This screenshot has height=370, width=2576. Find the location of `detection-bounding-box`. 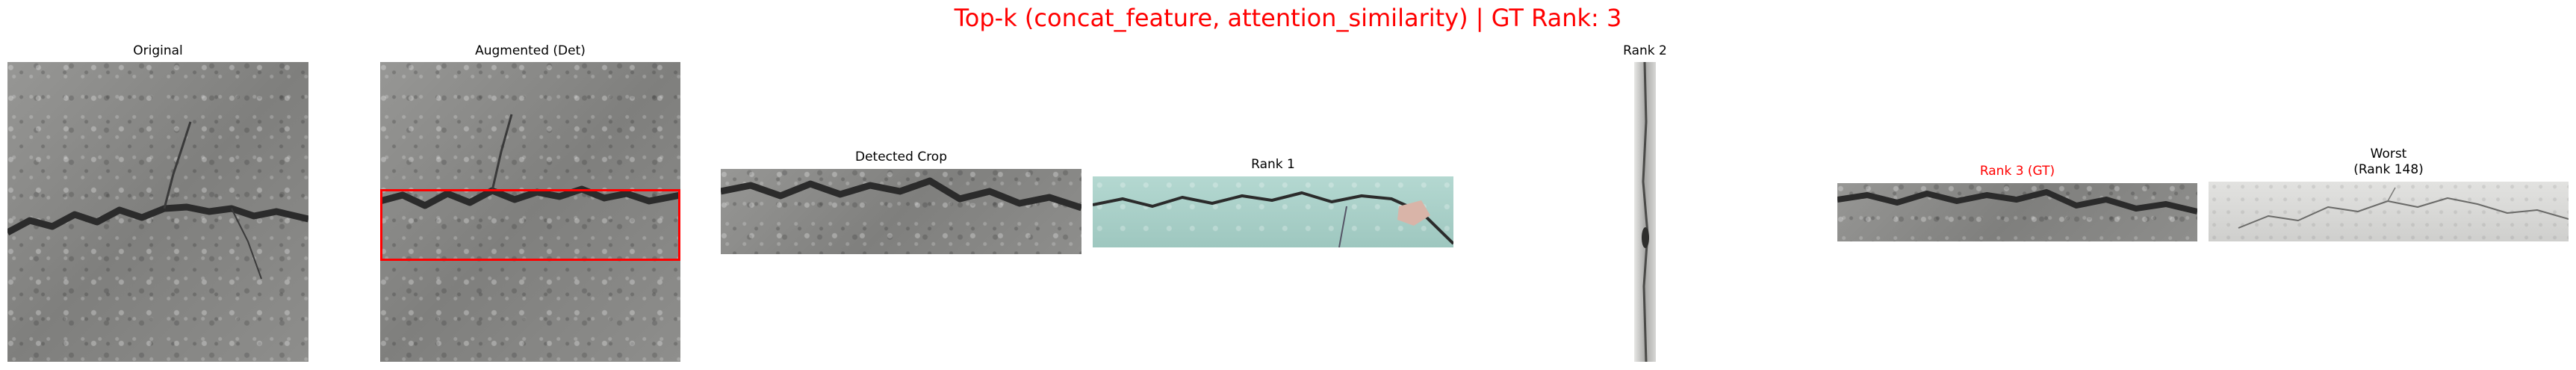

detection-bounding-box is located at coordinates (530, 225).